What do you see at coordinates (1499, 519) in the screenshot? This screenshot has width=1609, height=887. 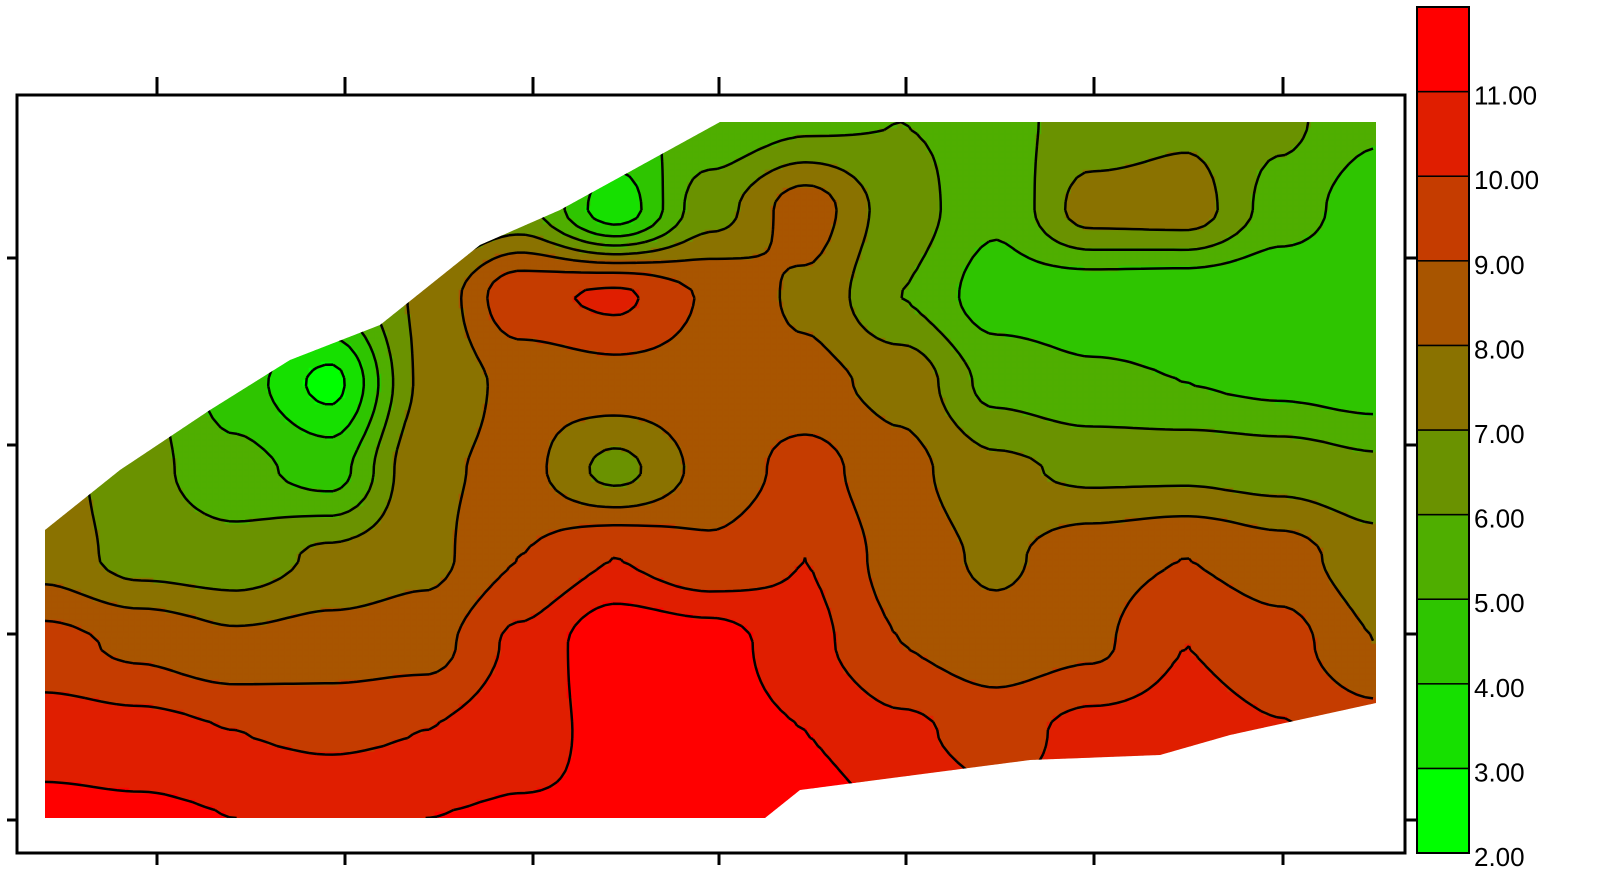 I see `colorbar-tick-label: 6.00` at bounding box center [1499, 519].